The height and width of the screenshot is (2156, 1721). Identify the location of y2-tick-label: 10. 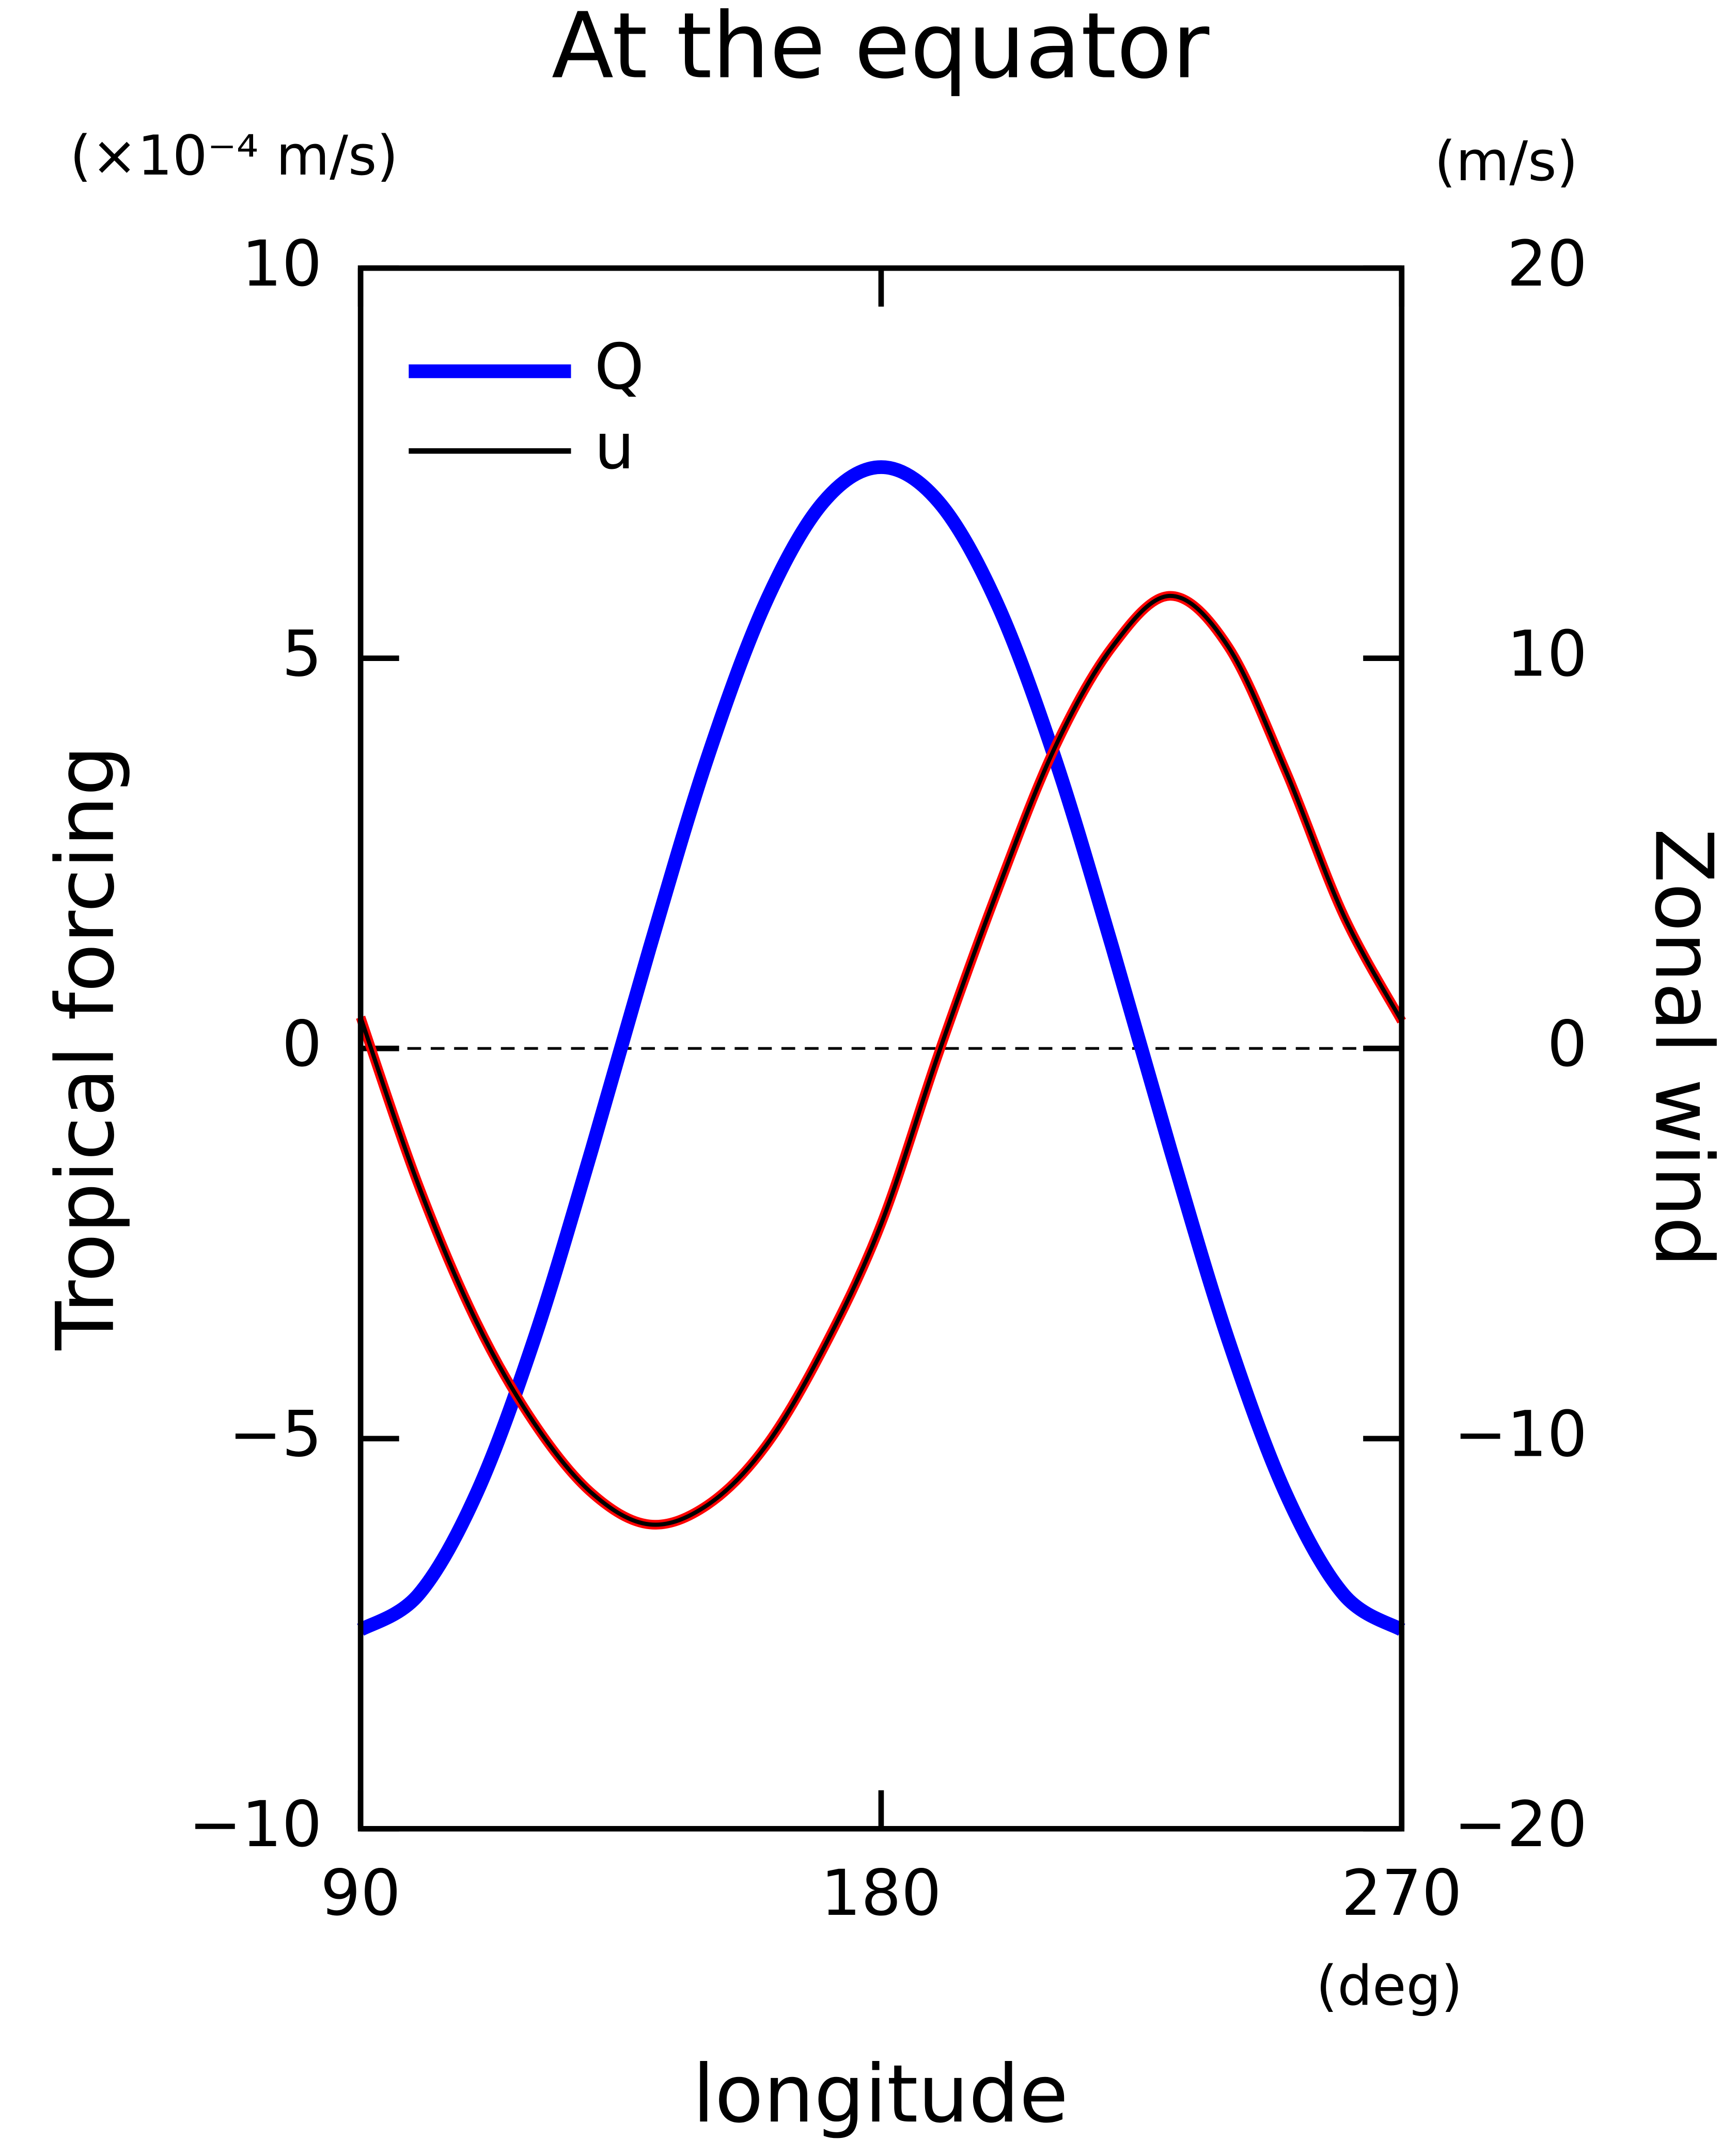
(1547, 653).